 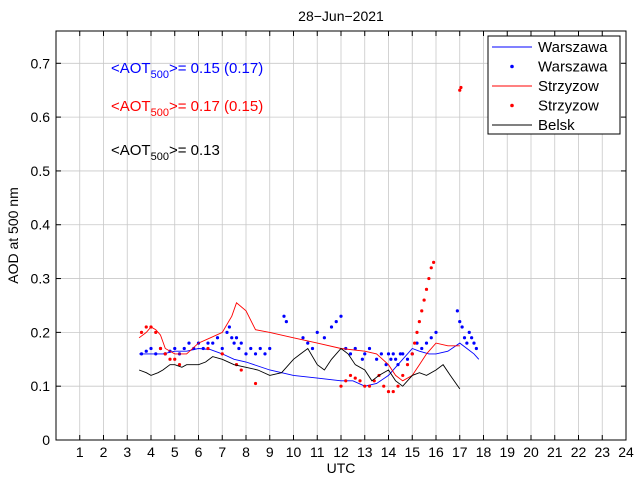 I want to click on x-tick-label: 2, so click(x=104, y=452).